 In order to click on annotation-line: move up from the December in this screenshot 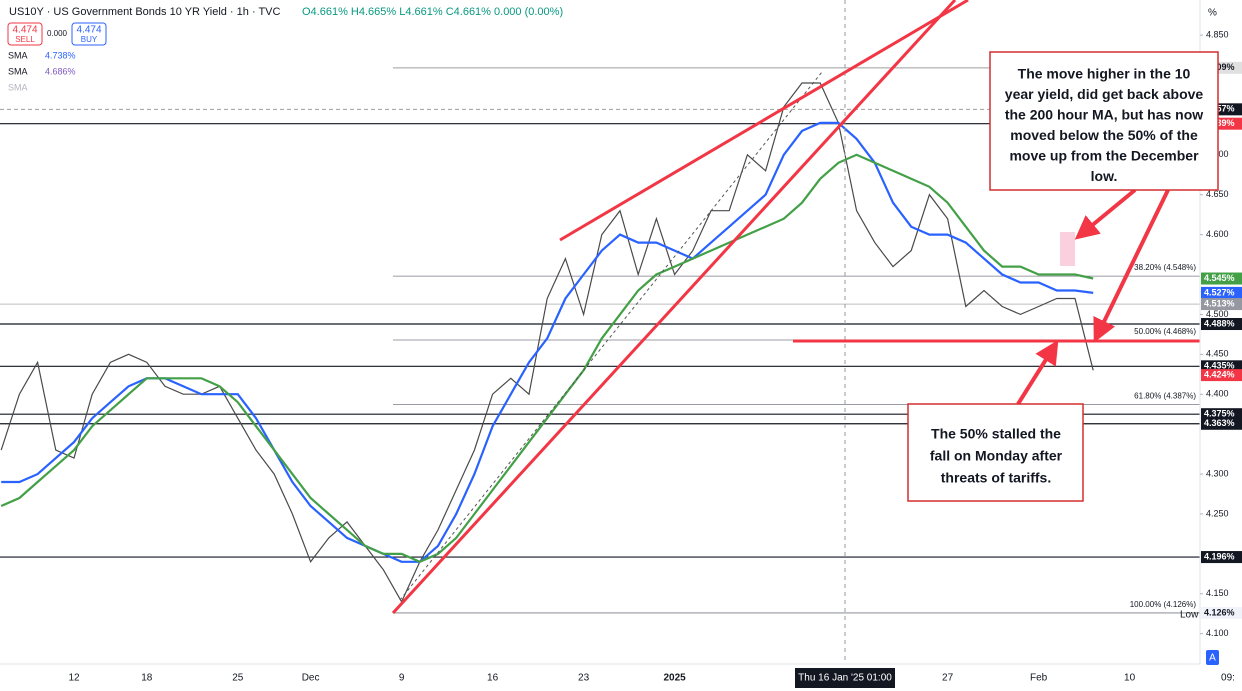, I will do `click(1104, 156)`.